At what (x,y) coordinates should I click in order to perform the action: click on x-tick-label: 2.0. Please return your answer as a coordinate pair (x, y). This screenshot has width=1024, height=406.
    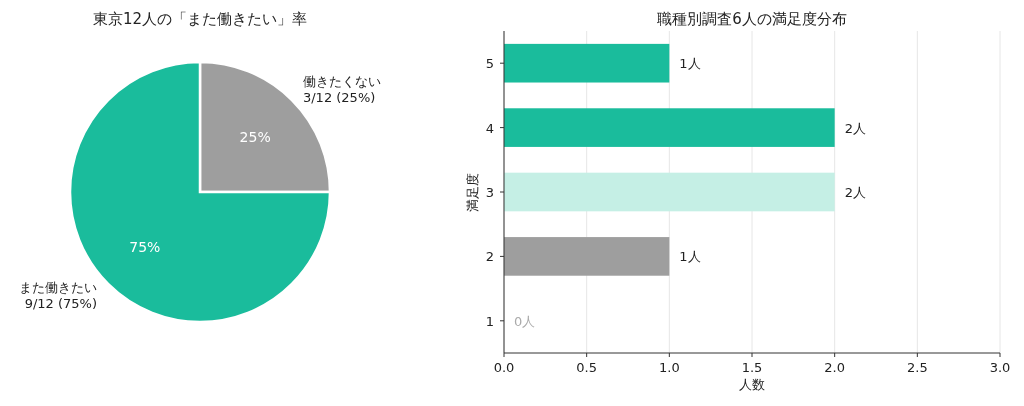
    Looking at the image, I should click on (835, 367).